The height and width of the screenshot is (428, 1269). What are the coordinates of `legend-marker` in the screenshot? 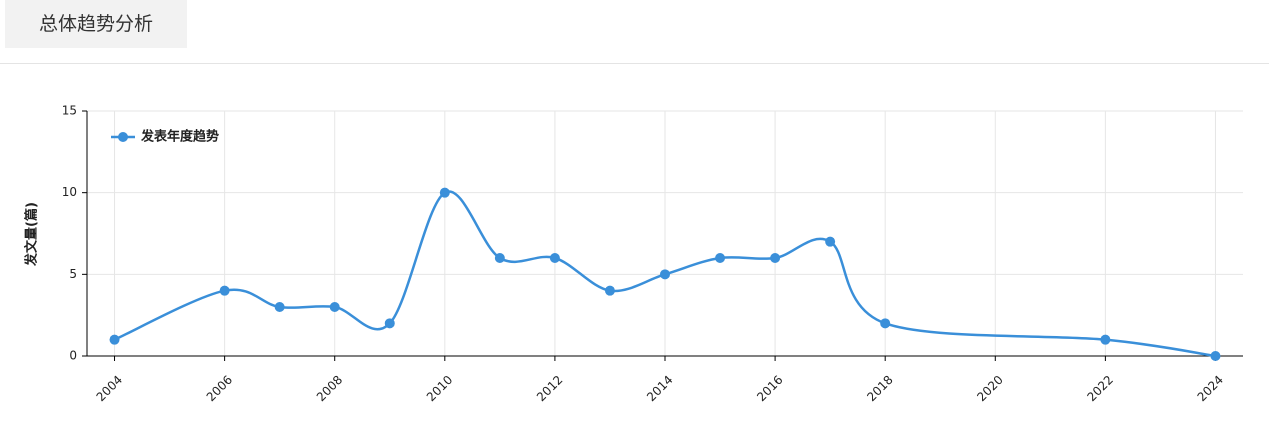 It's located at (123, 137).